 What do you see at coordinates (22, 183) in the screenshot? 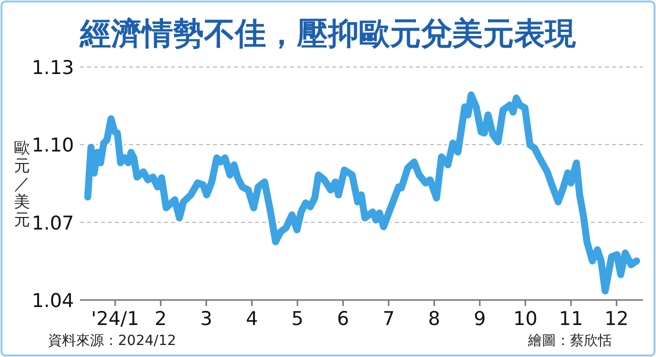
I see `y-axis-title: 歐元／美元` at bounding box center [22, 183].